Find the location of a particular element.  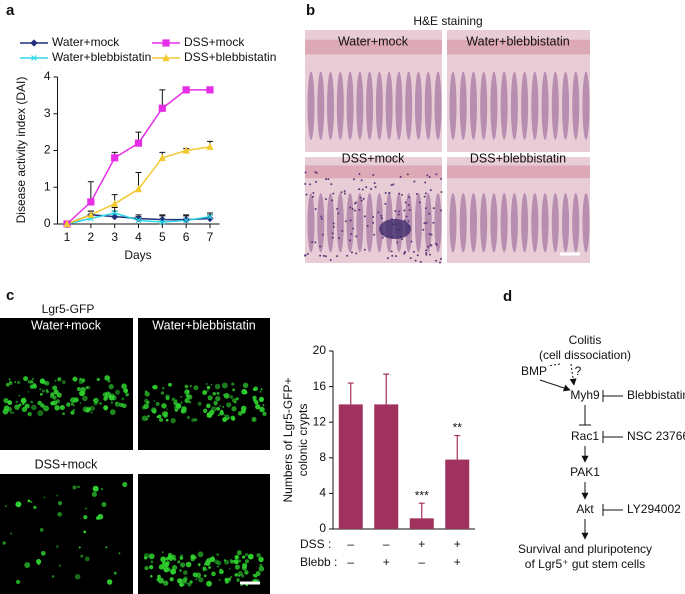

inhibitor: NSC 23766 is located at coordinates (656, 436).